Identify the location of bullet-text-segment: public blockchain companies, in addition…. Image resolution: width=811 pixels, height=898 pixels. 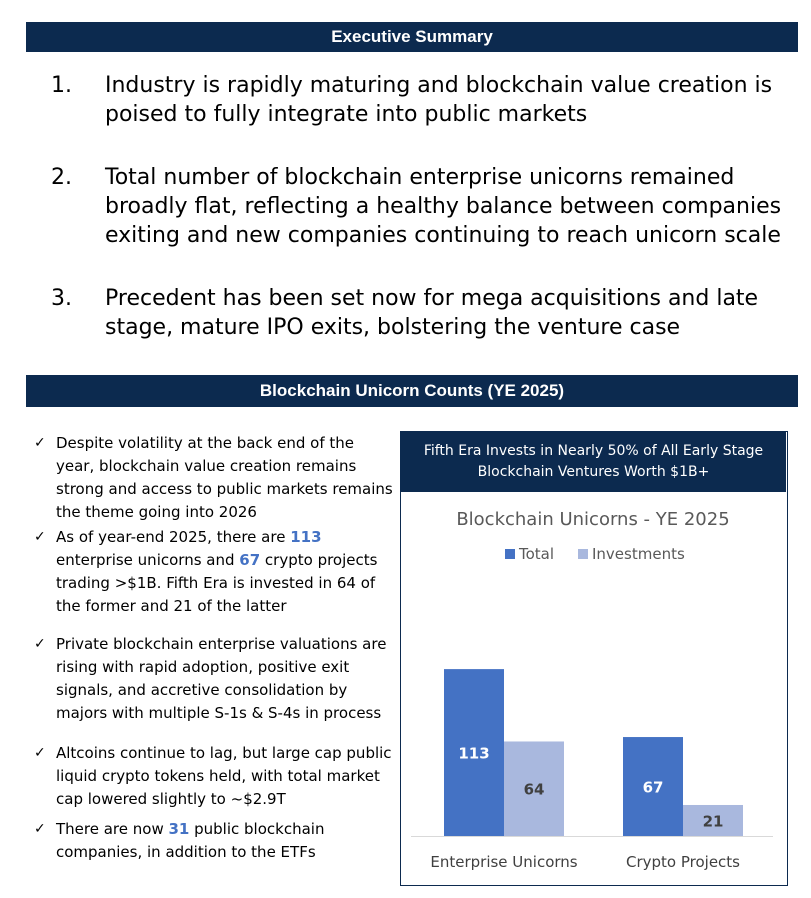
(190, 840).